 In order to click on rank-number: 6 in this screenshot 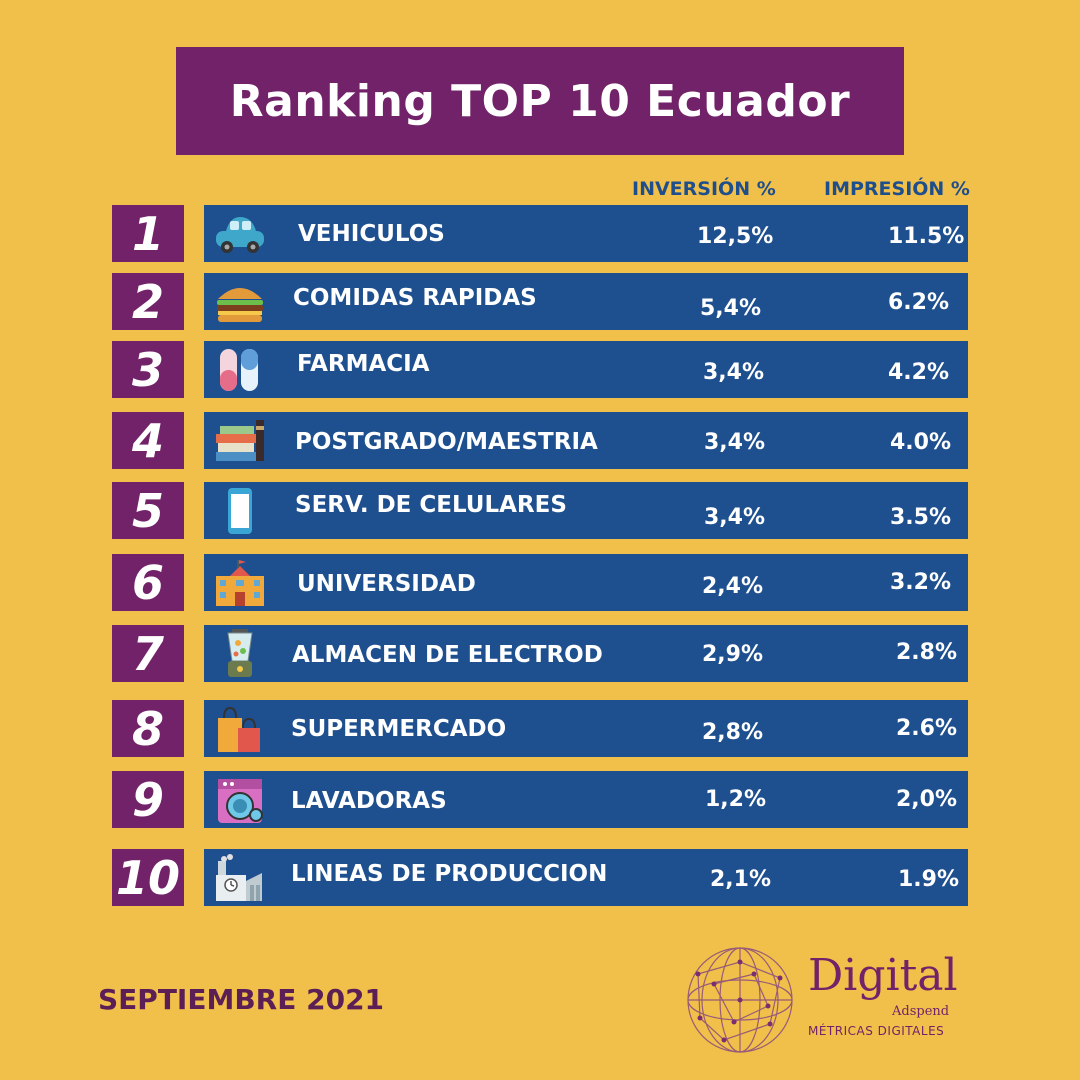, I will do `click(147, 582)`.